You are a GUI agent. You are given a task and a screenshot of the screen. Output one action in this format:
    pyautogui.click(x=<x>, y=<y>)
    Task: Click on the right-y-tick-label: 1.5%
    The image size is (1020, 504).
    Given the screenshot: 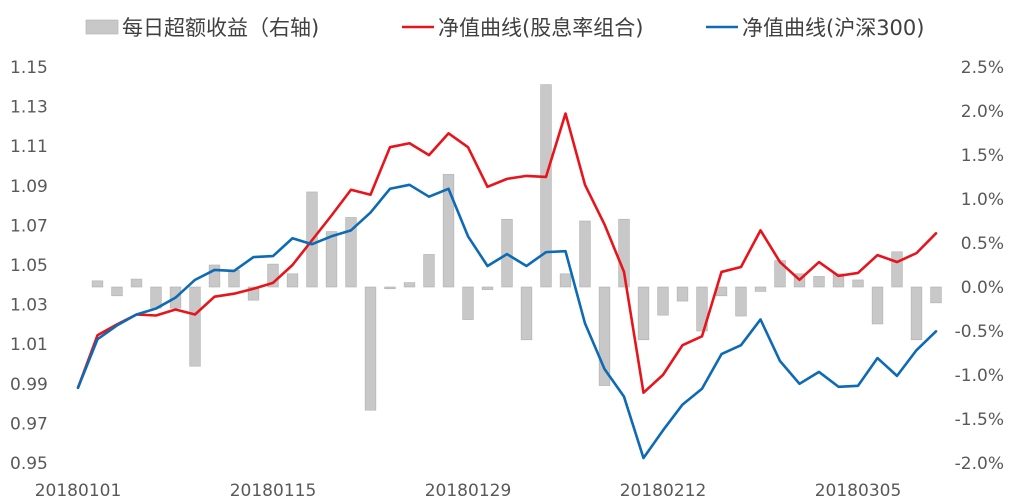 What is the action you would take?
    pyautogui.click(x=982, y=156)
    